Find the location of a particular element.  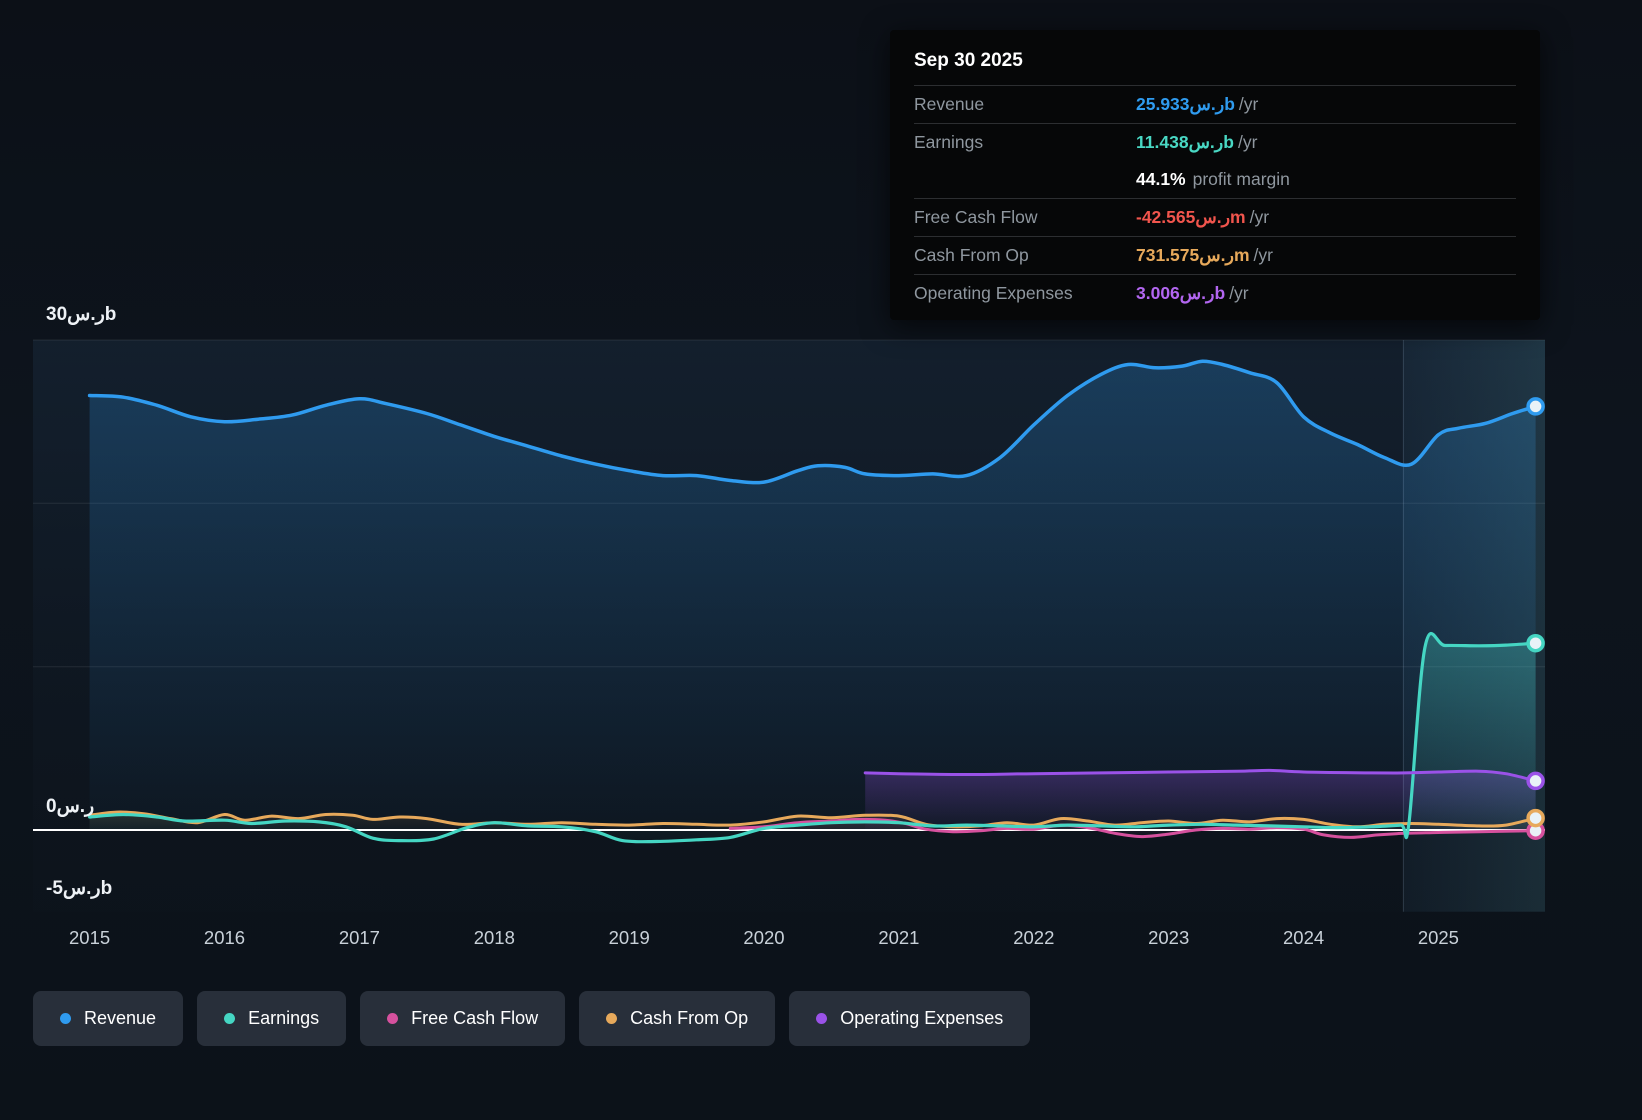

x-axis-label: 2023 is located at coordinates (1168, 937).